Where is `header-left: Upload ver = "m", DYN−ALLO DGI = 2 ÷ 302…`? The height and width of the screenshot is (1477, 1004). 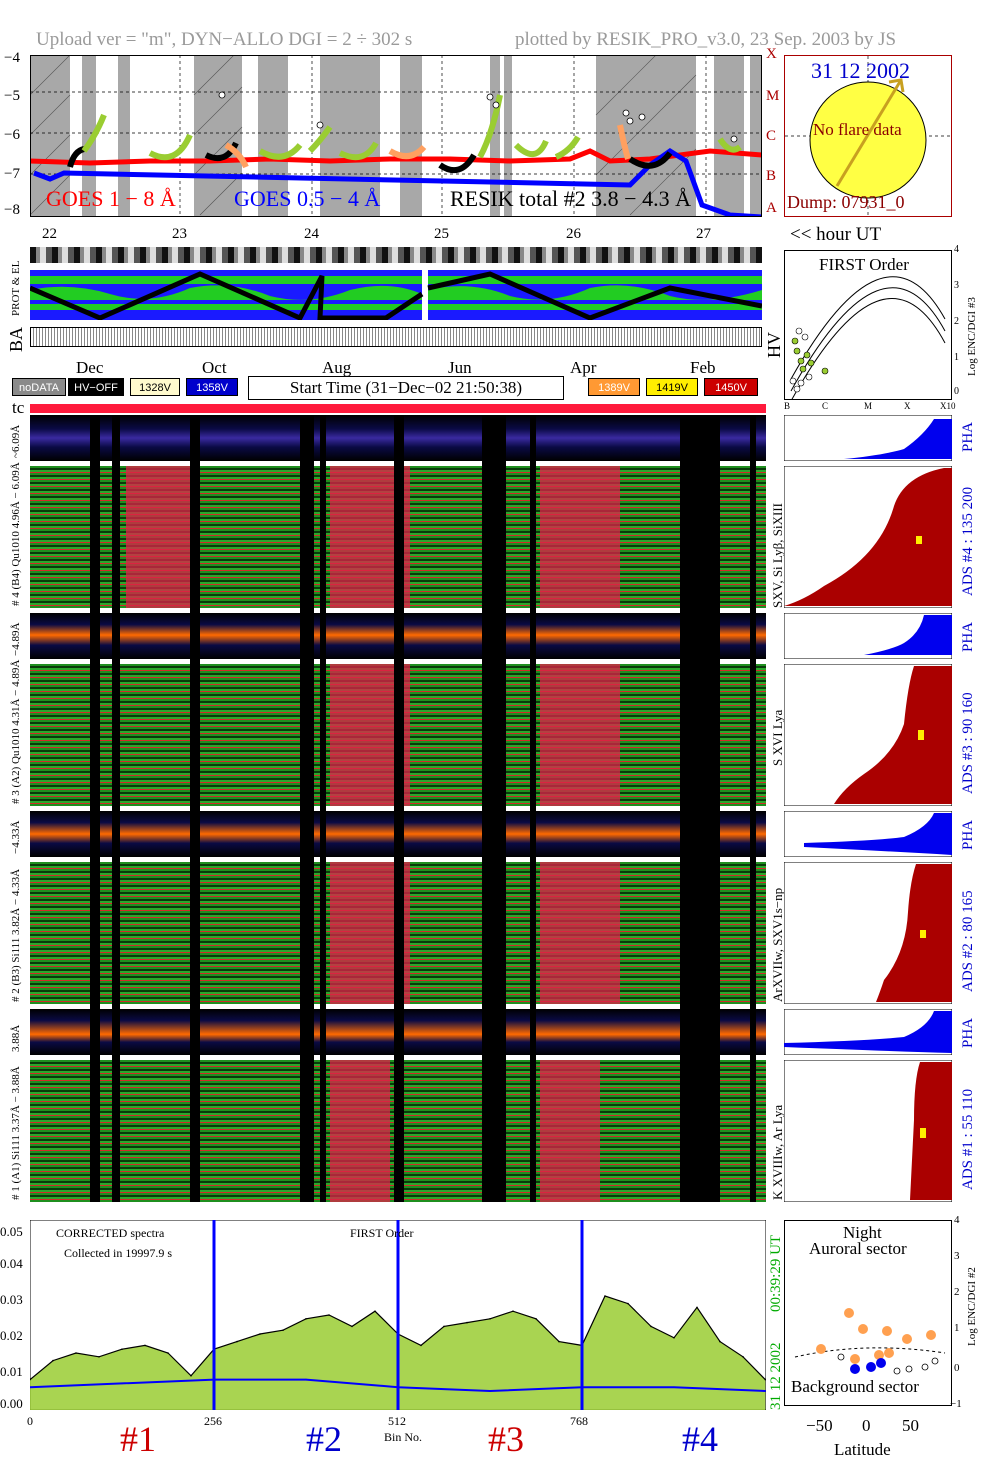 header-left: Upload ver = "m", DYN−ALLO DGI = 2 ÷ 302… is located at coordinates (224, 39).